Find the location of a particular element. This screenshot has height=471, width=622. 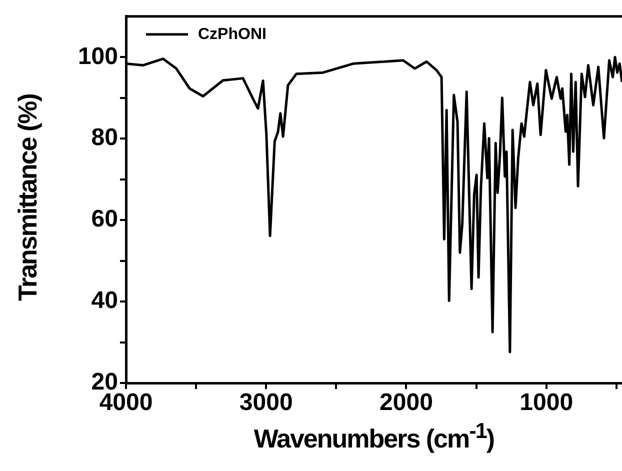

y-tick-label: 80 is located at coordinates (104, 138).